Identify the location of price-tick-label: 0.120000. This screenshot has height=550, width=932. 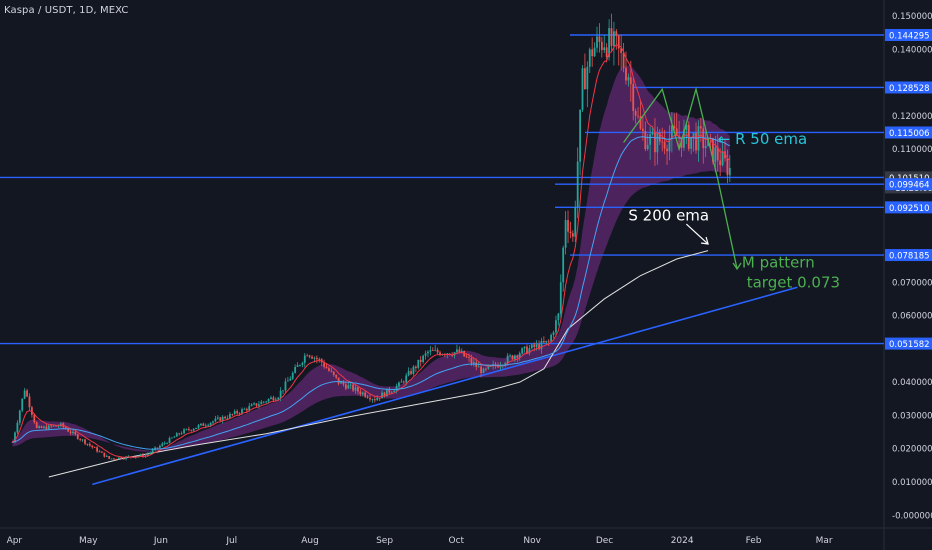
(912, 117).